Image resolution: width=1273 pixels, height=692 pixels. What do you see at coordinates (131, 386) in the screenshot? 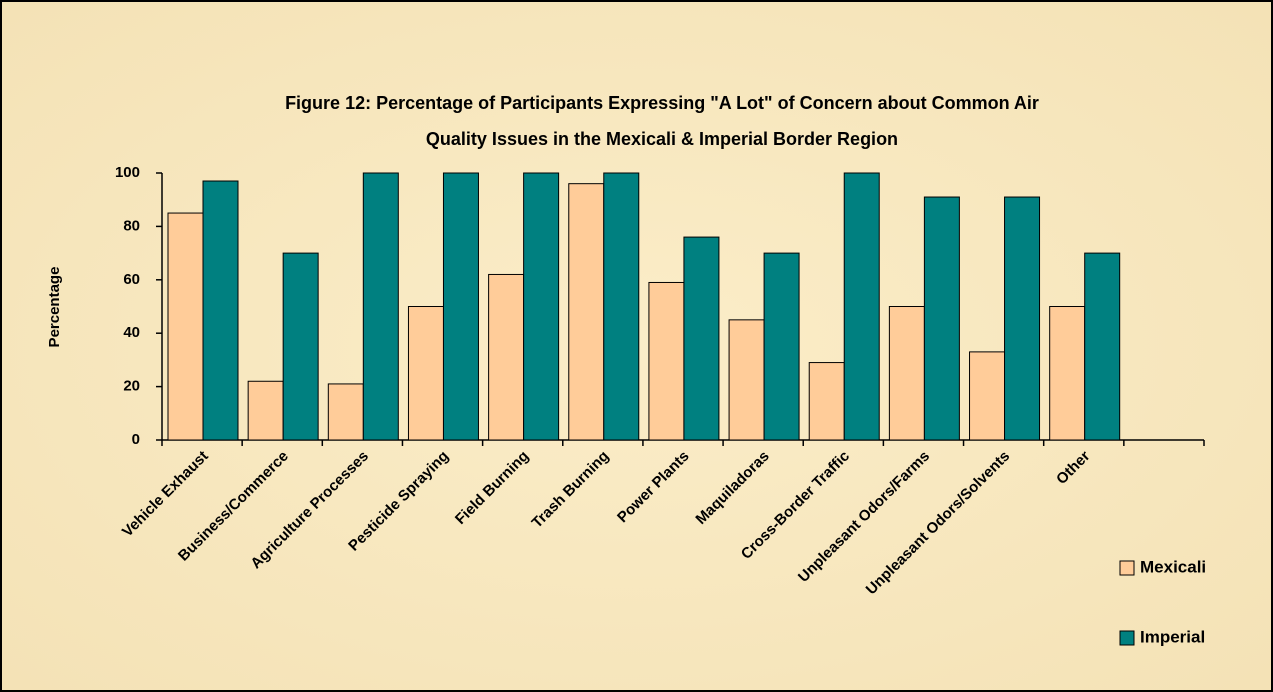
I see `y-tick-label: 20` at bounding box center [131, 386].